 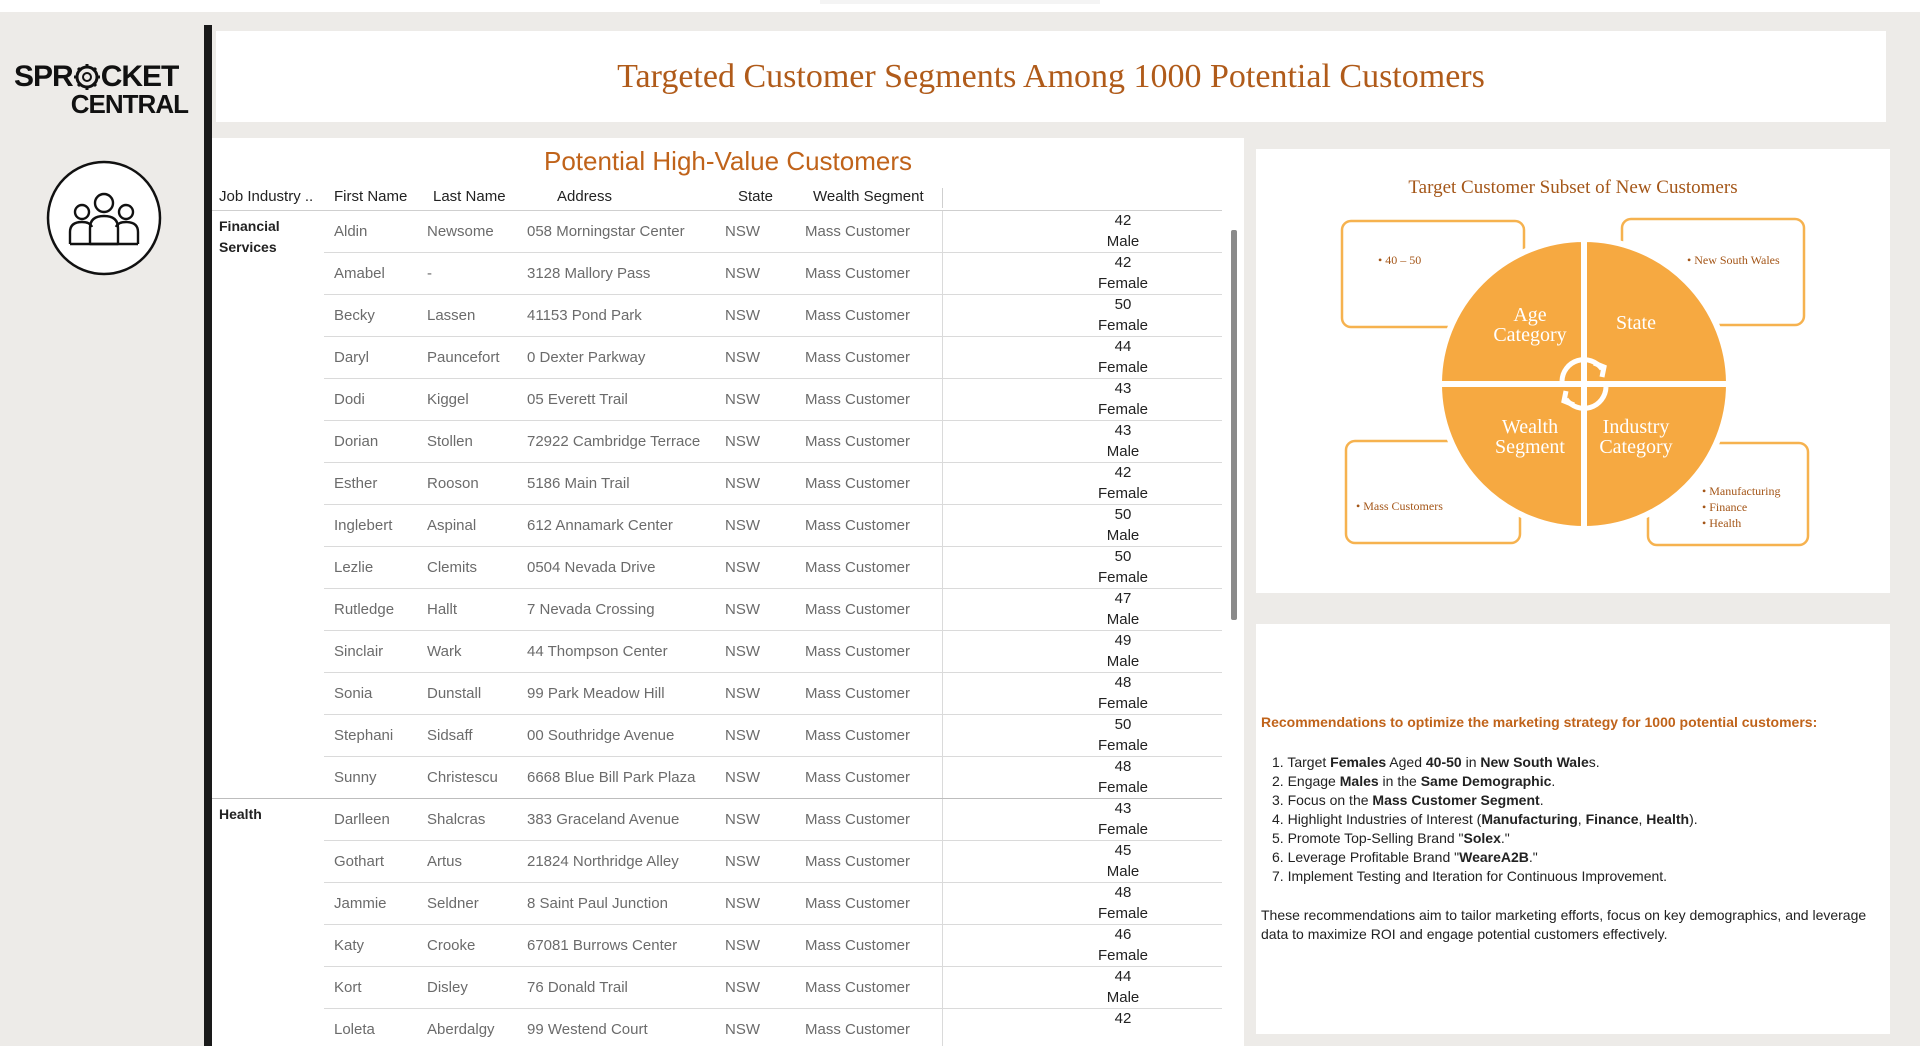 I want to click on age-cell: 45, so click(x=1123, y=850).